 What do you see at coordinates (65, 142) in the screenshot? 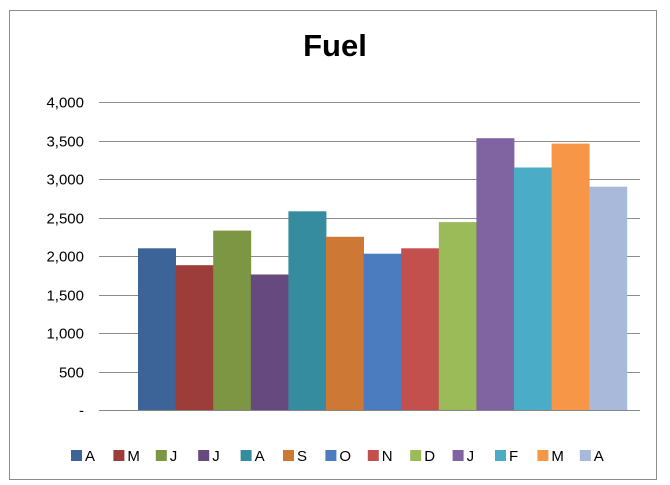
I see `y-tick-label: 3,500` at bounding box center [65, 142].